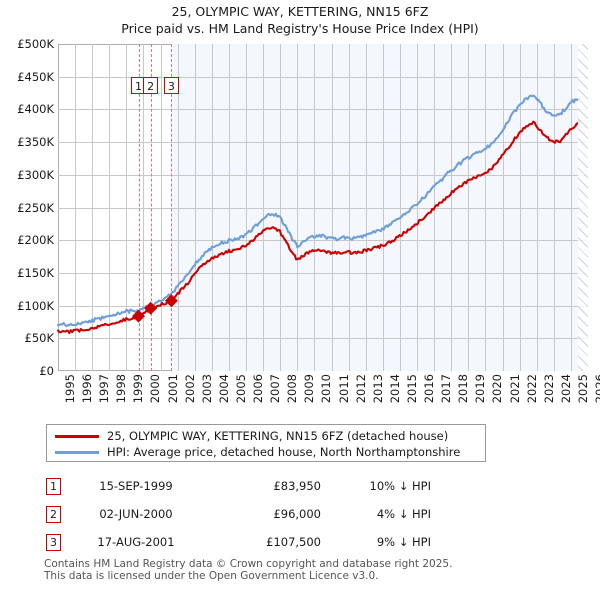  Describe the element at coordinates (297, 514) in the screenshot. I see `row-sale-price: £96,000` at that location.